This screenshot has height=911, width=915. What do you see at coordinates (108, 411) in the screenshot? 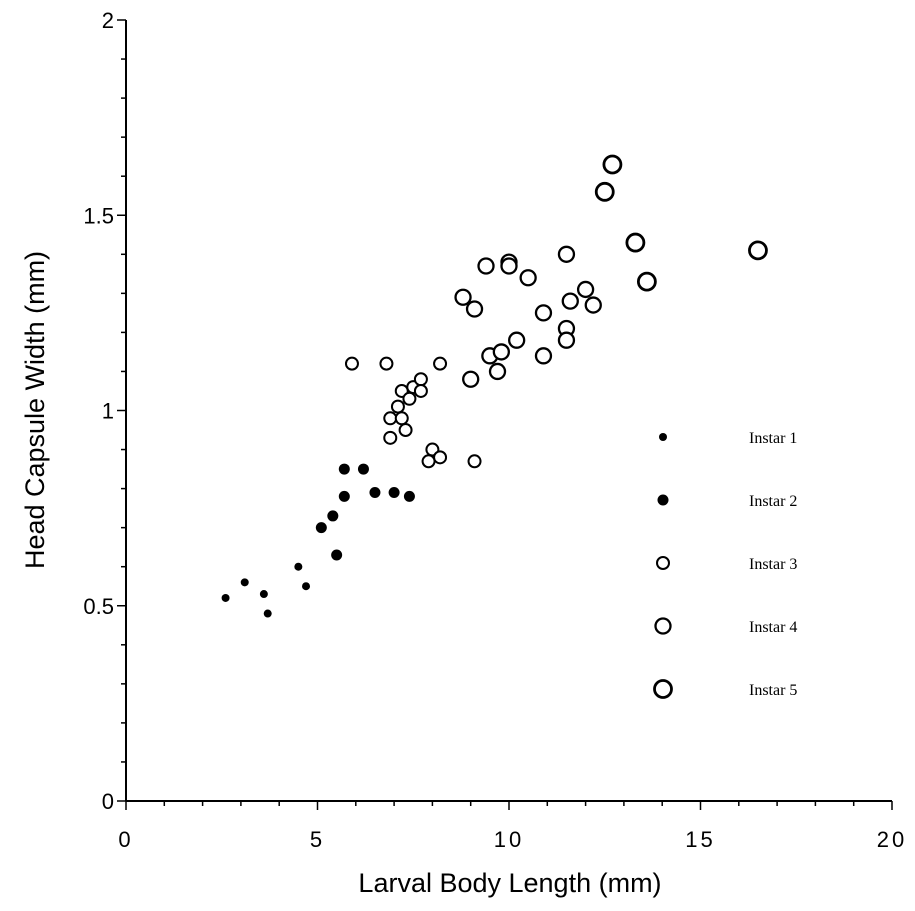
I see `y-tick-label: 1` at bounding box center [108, 411].